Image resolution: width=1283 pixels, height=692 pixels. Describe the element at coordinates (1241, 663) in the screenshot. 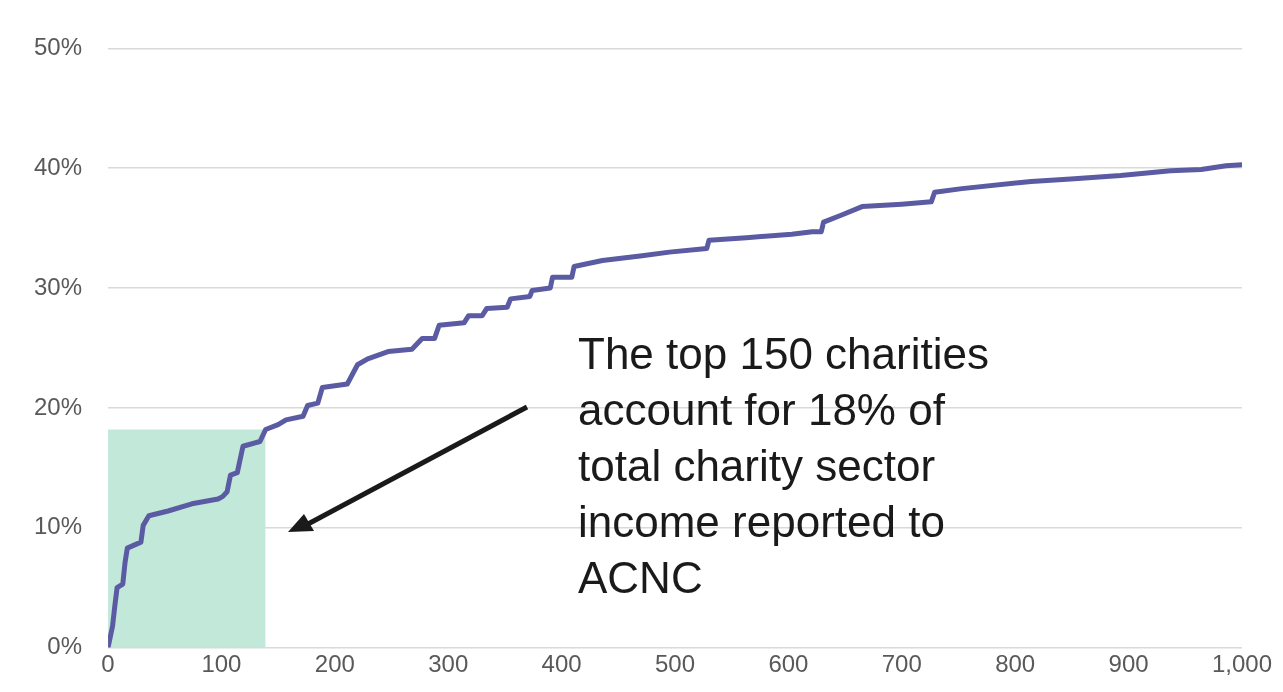

I see `x-tick-label: 1,000` at that location.